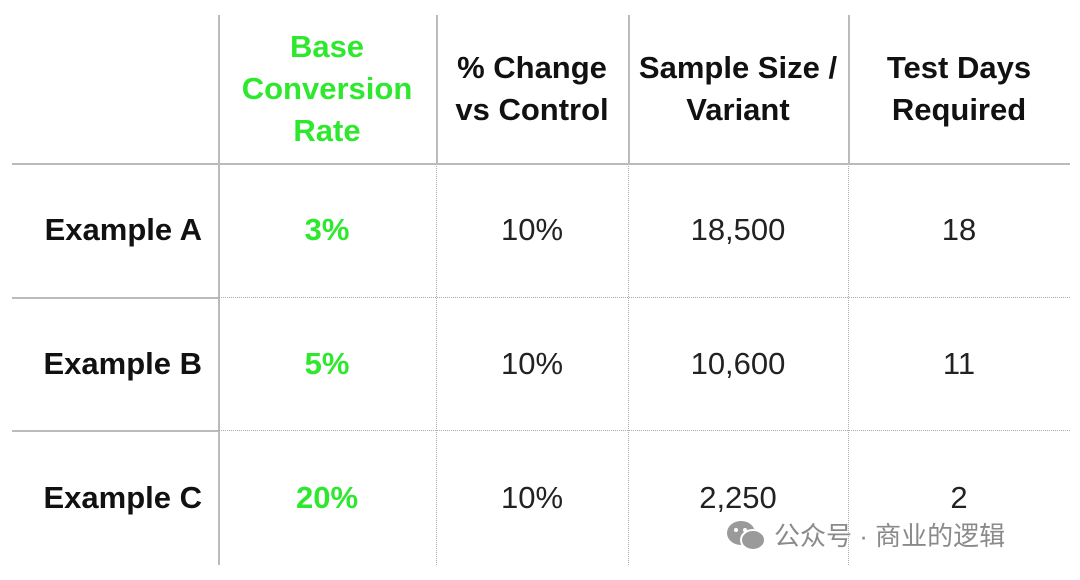 This screenshot has height=580, width=1080. I want to click on header-cell: % Change vs Control, so click(532, 88).